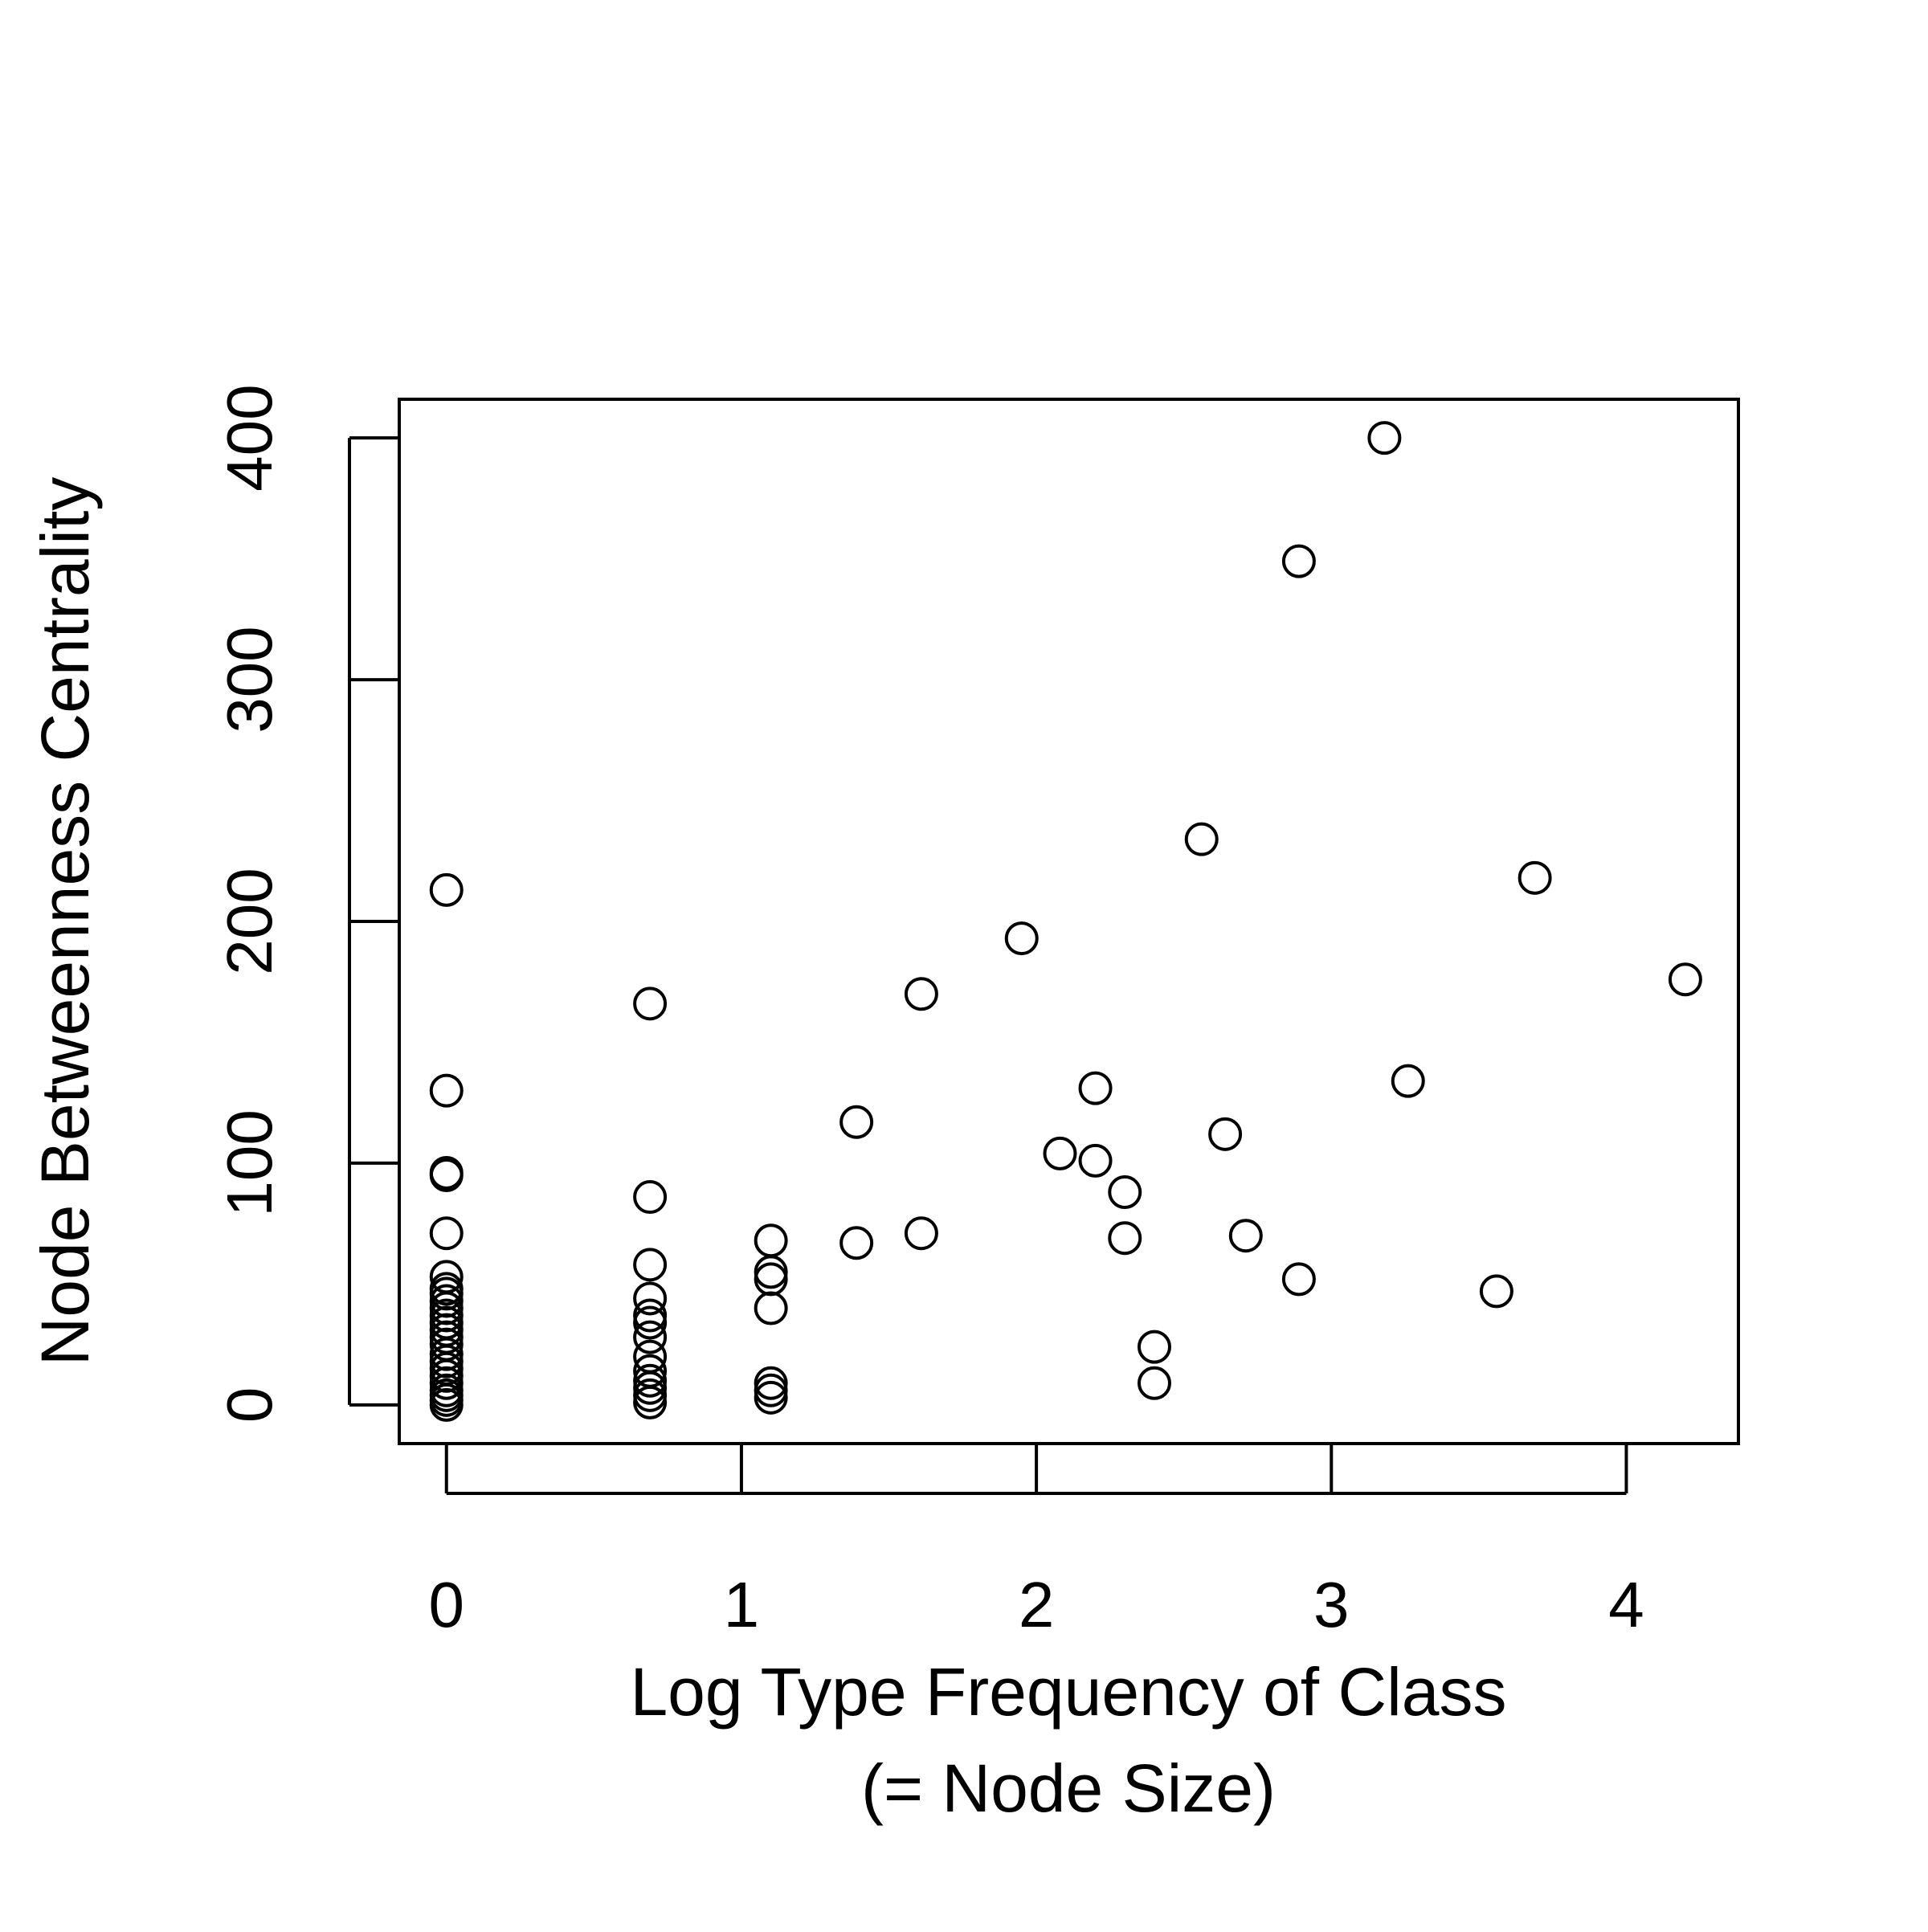 The image size is (1928, 1932). Describe the element at coordinates (1036, 1542) in the screenshot. I see `x-axis: 0 1 2 3 4` at that location.